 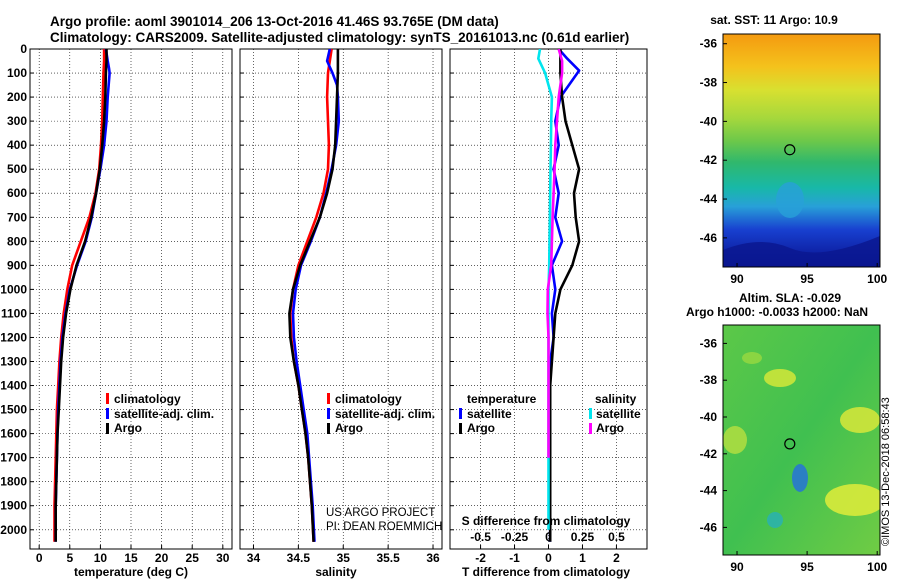 I want to click on sst-map-frame, so click(x=801, y=150).